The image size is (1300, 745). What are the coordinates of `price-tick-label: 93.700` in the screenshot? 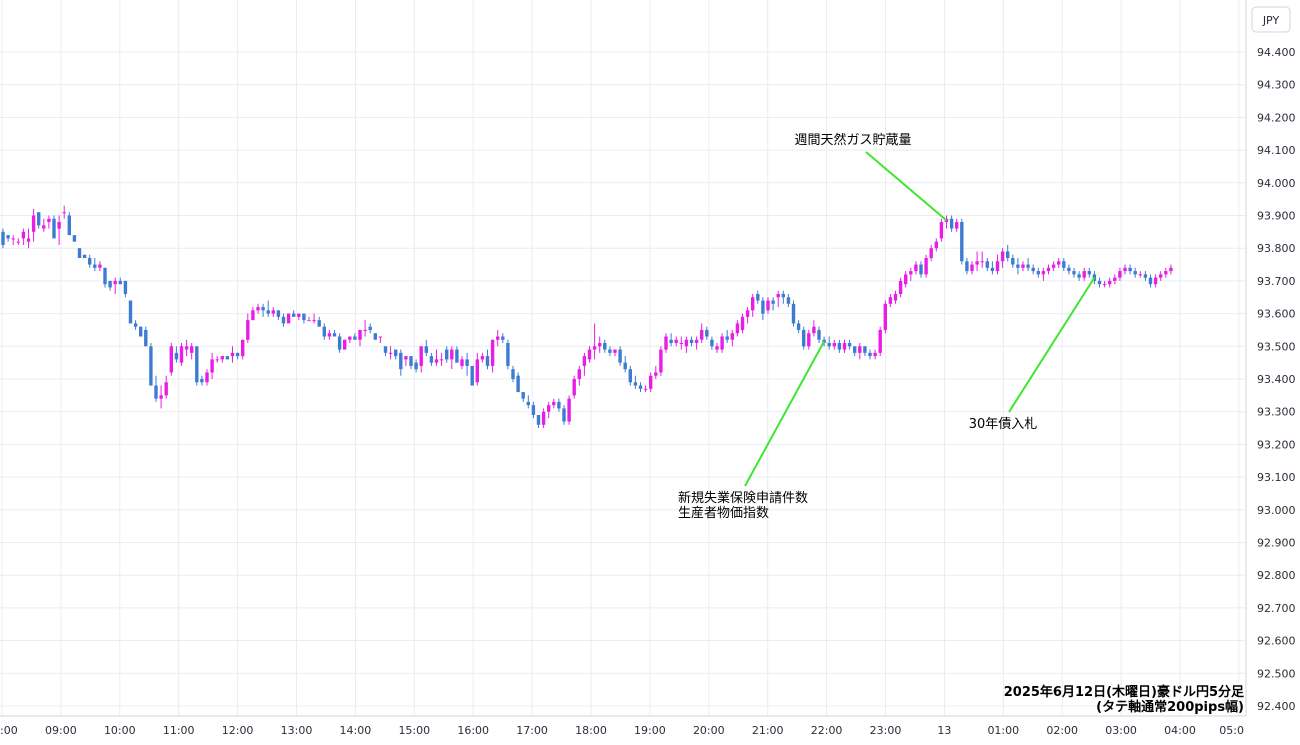 It's located at (1276, 281).